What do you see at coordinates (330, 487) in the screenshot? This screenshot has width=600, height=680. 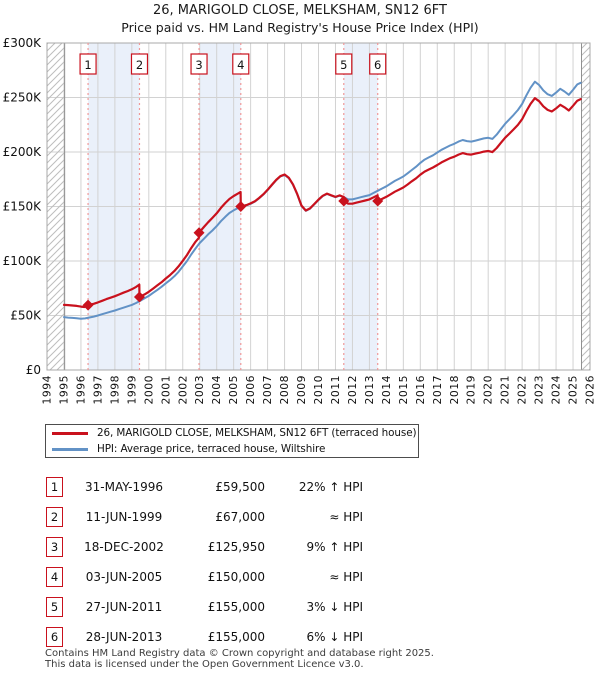 I see `sale-vs-hpi: 22% ↑ HPI` at bounding box center [330, 487].